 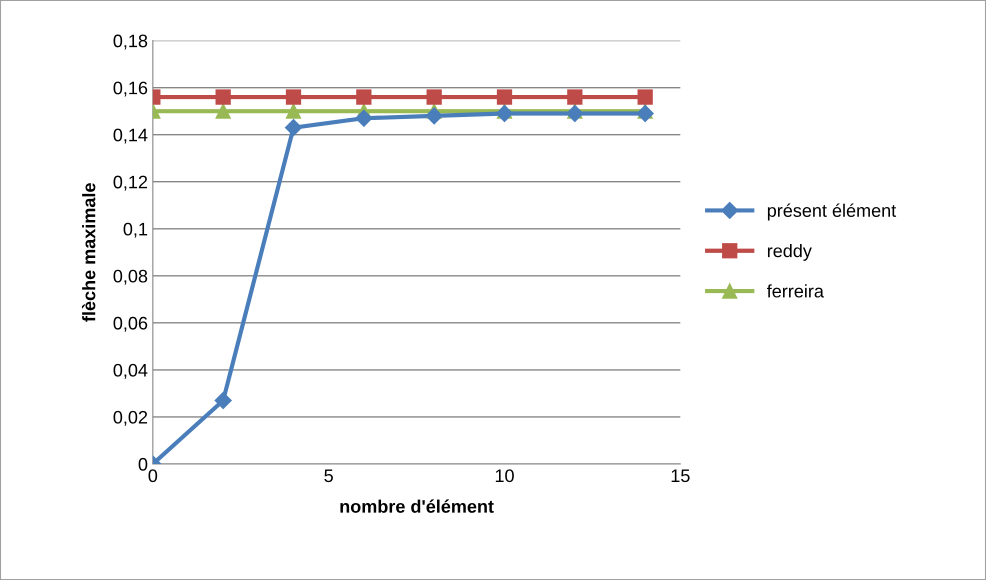 What do you see at coordinates (136, 230) in the screenshot?
I see `y-tick-label: 0,1` at bounding box center [136, 230].